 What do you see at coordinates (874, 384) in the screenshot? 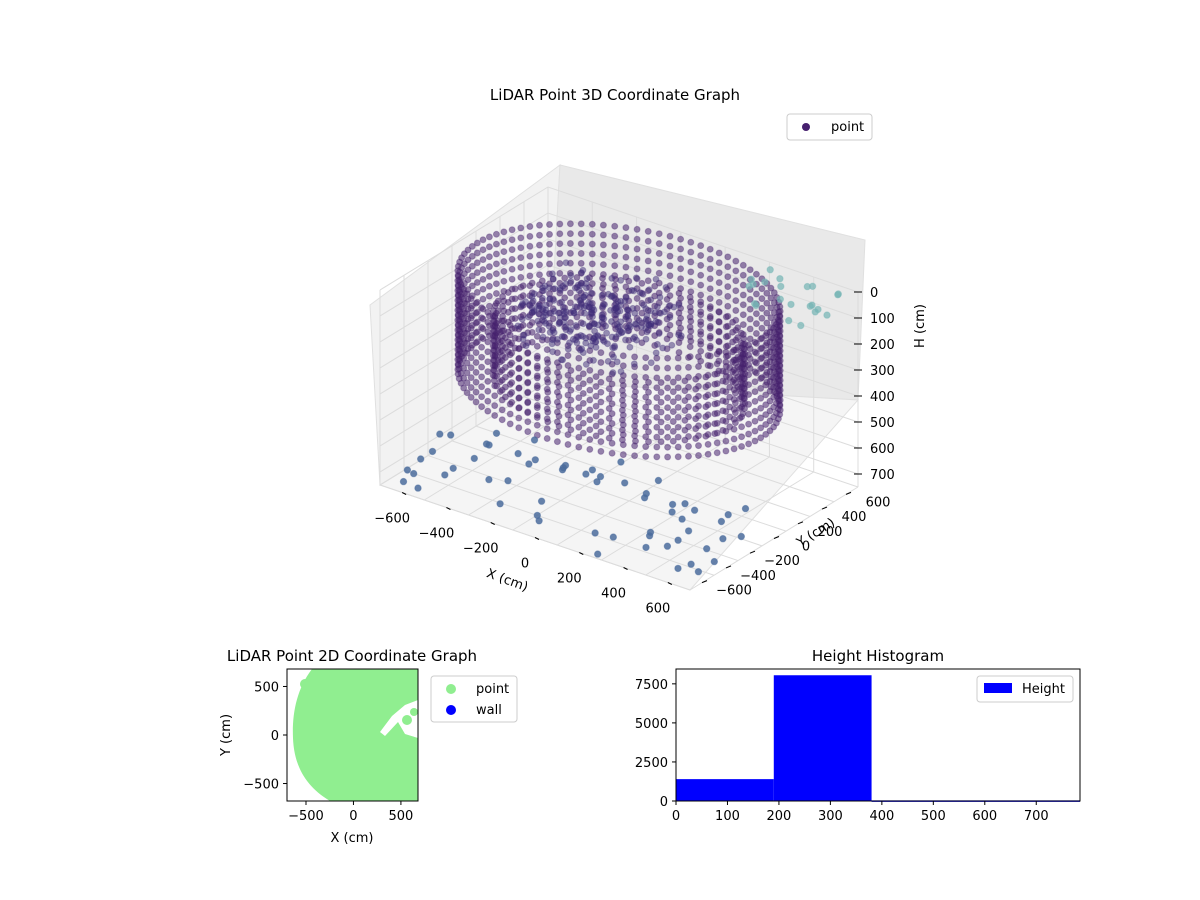
I see `z-tick-labels-3d: 0 100 200 300 400 500 600 700` at bounding box center [874, 384].